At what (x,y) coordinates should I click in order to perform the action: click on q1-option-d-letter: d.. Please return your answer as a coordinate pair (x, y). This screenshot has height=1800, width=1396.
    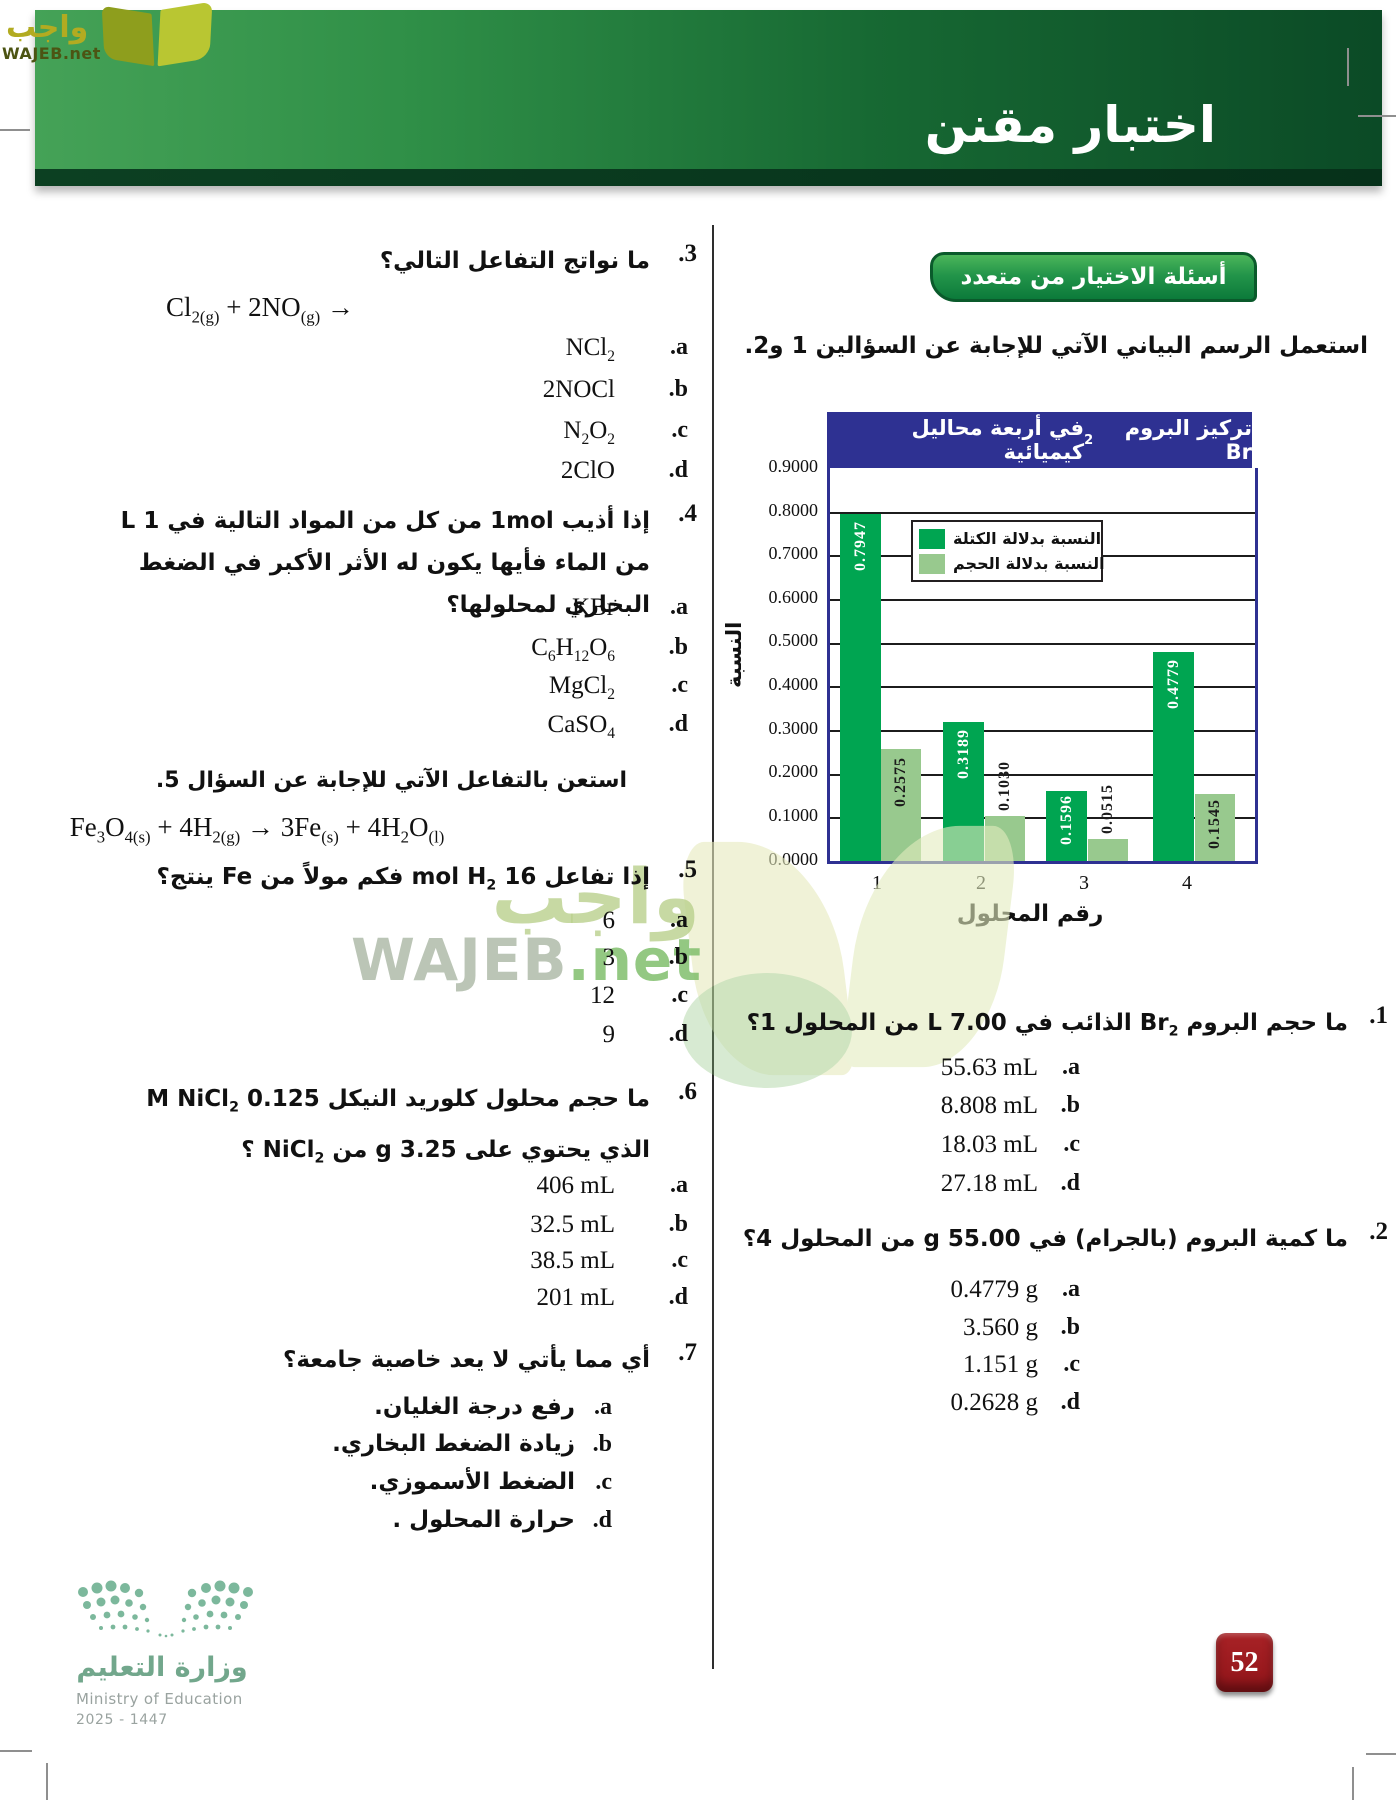
    Looking at the image, I should click on (1070, 1183).